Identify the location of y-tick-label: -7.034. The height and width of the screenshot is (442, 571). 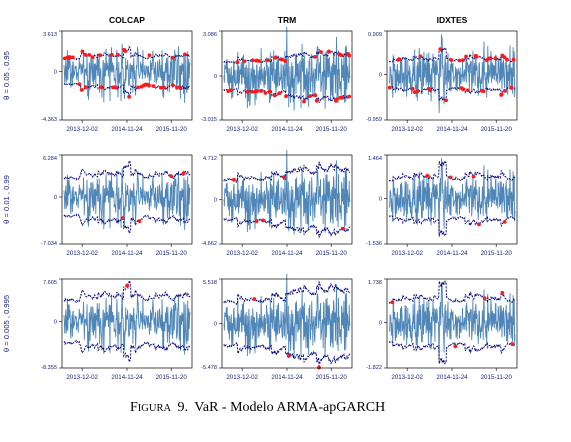
(49, 244).